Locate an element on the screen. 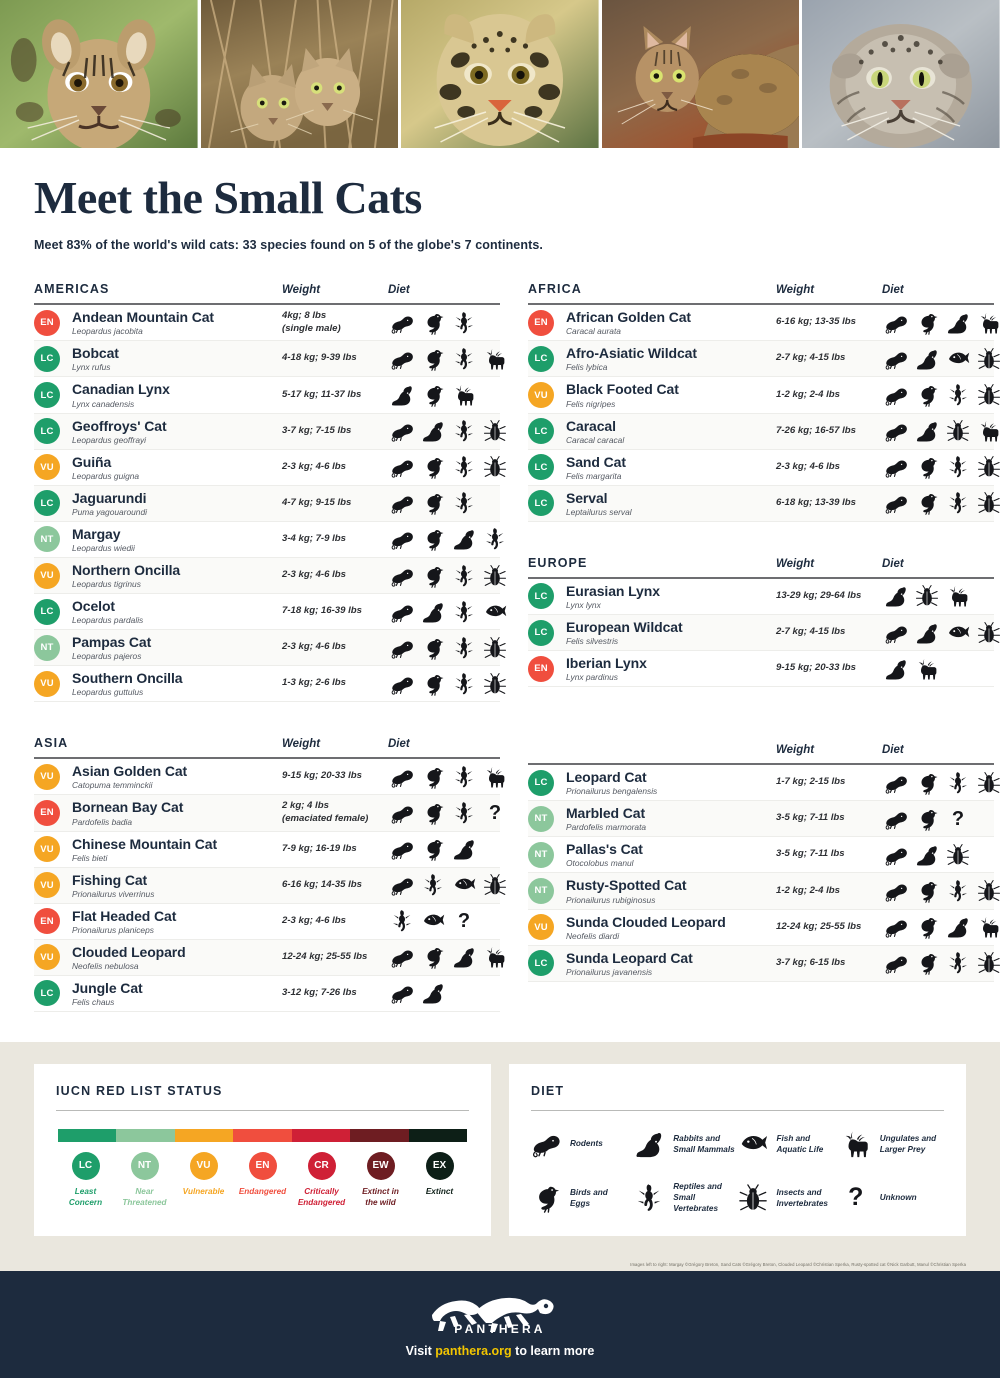 This screenshot has height=1378, width=1000. species-row: VU Guiña Leopardus guigna 2-3 kg; 4-6 lbs is located at coordinates (270, 468).